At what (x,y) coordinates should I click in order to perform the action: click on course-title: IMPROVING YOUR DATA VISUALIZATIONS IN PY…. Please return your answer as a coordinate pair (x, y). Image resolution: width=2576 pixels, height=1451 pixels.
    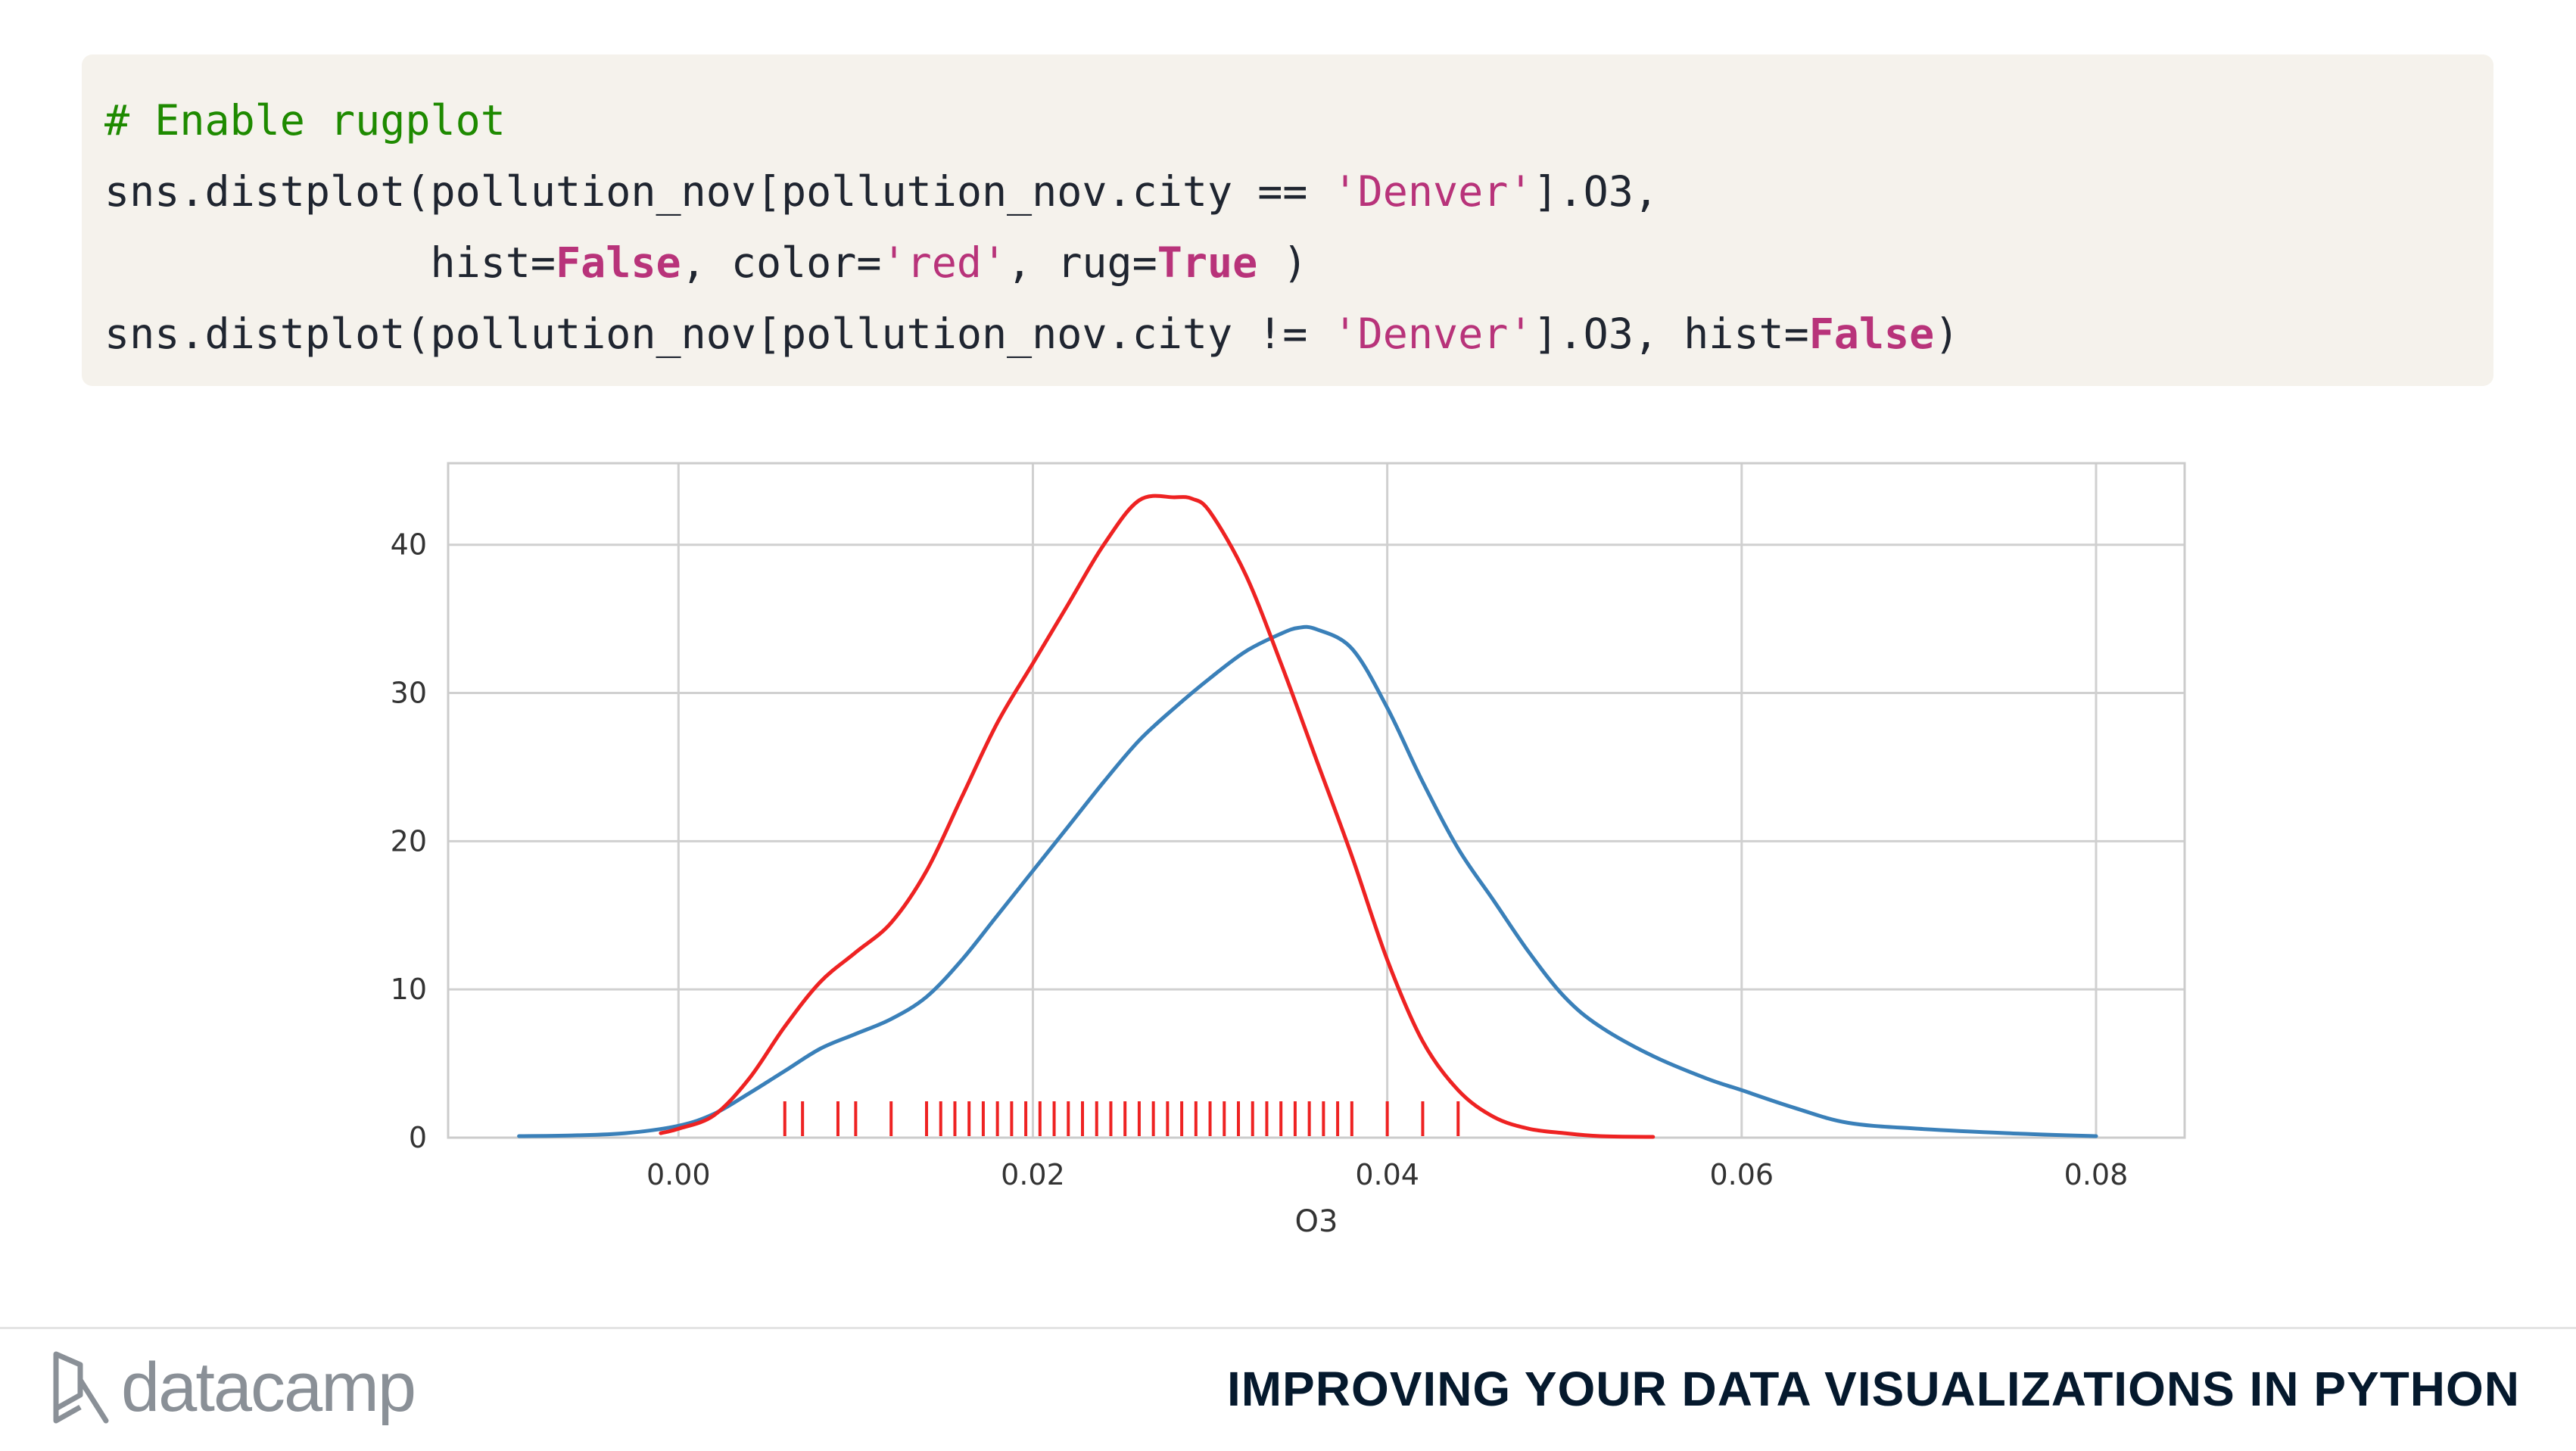
    Looking at the image, I should click on (1873, 1389).